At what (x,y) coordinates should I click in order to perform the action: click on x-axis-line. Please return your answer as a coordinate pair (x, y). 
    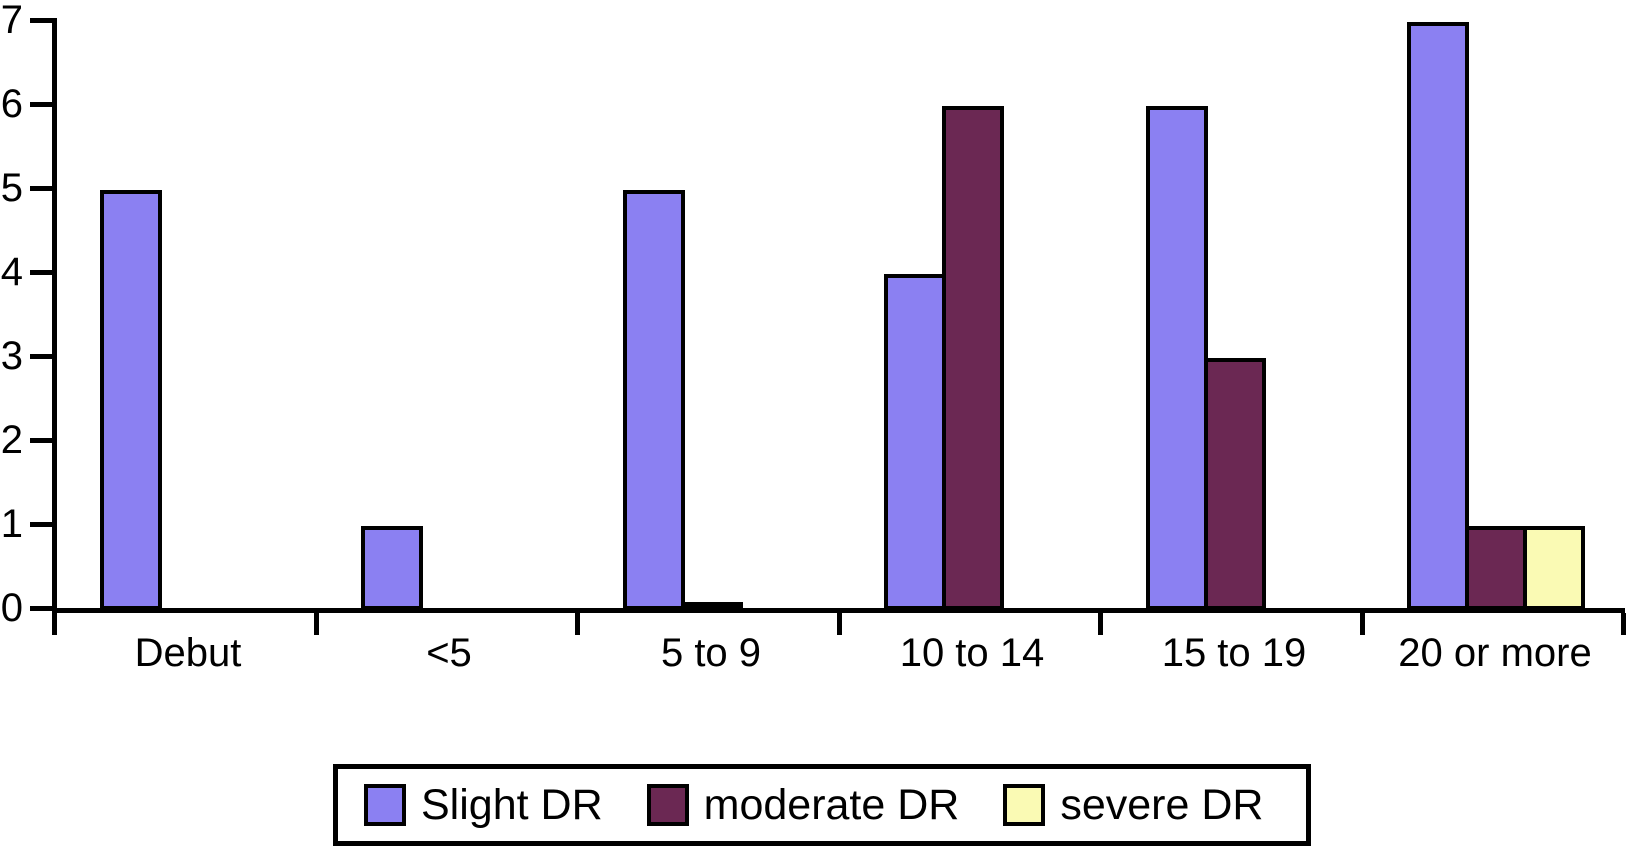
    Looking at the image, I should click on (838, 610).